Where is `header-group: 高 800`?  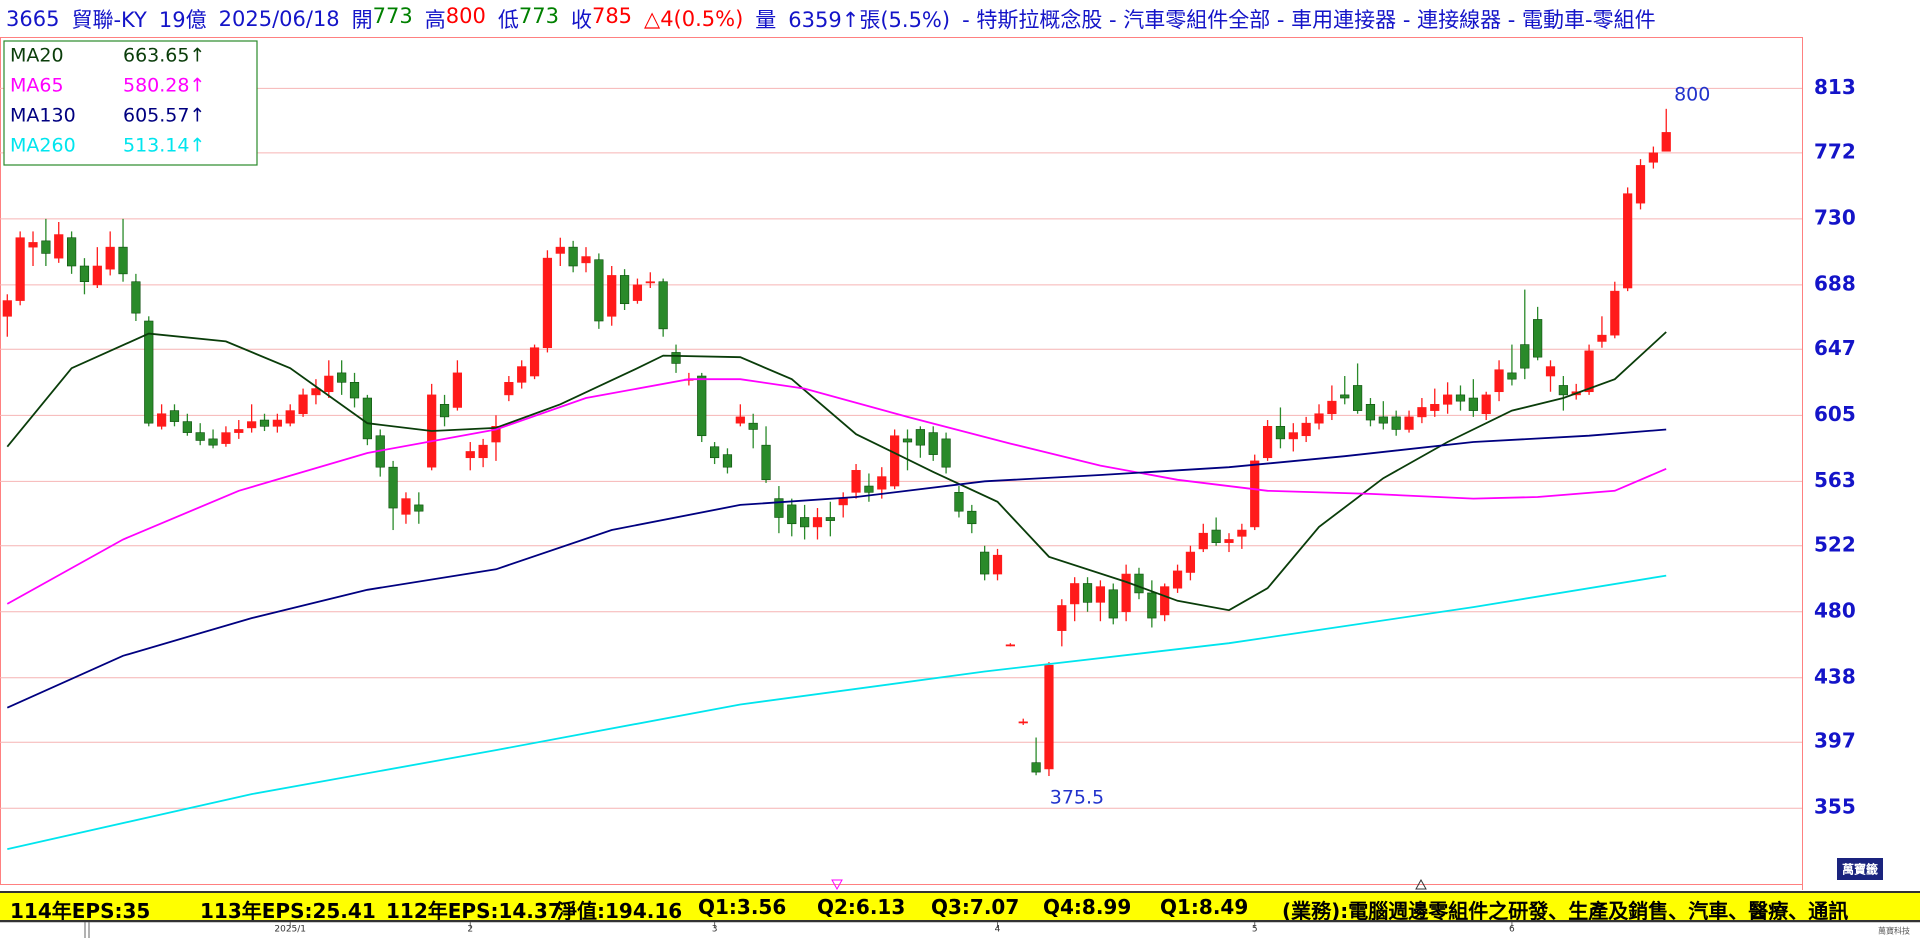
header-group: 高 800 is located at coordinates (455, 19).